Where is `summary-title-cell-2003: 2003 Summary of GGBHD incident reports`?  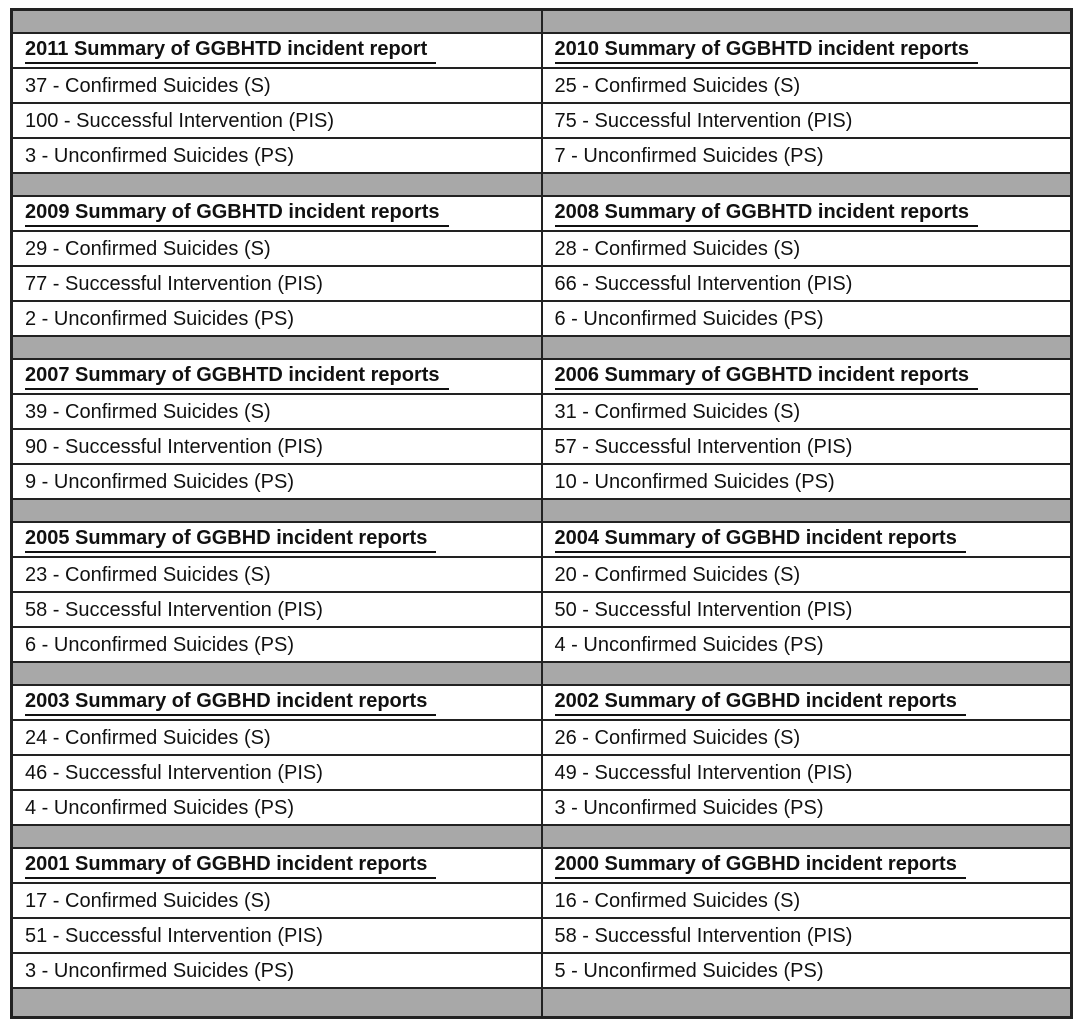
summary-title-cell-2003: 2003 Summary of GGBHD incident reports is located at coordinates (276, 702).